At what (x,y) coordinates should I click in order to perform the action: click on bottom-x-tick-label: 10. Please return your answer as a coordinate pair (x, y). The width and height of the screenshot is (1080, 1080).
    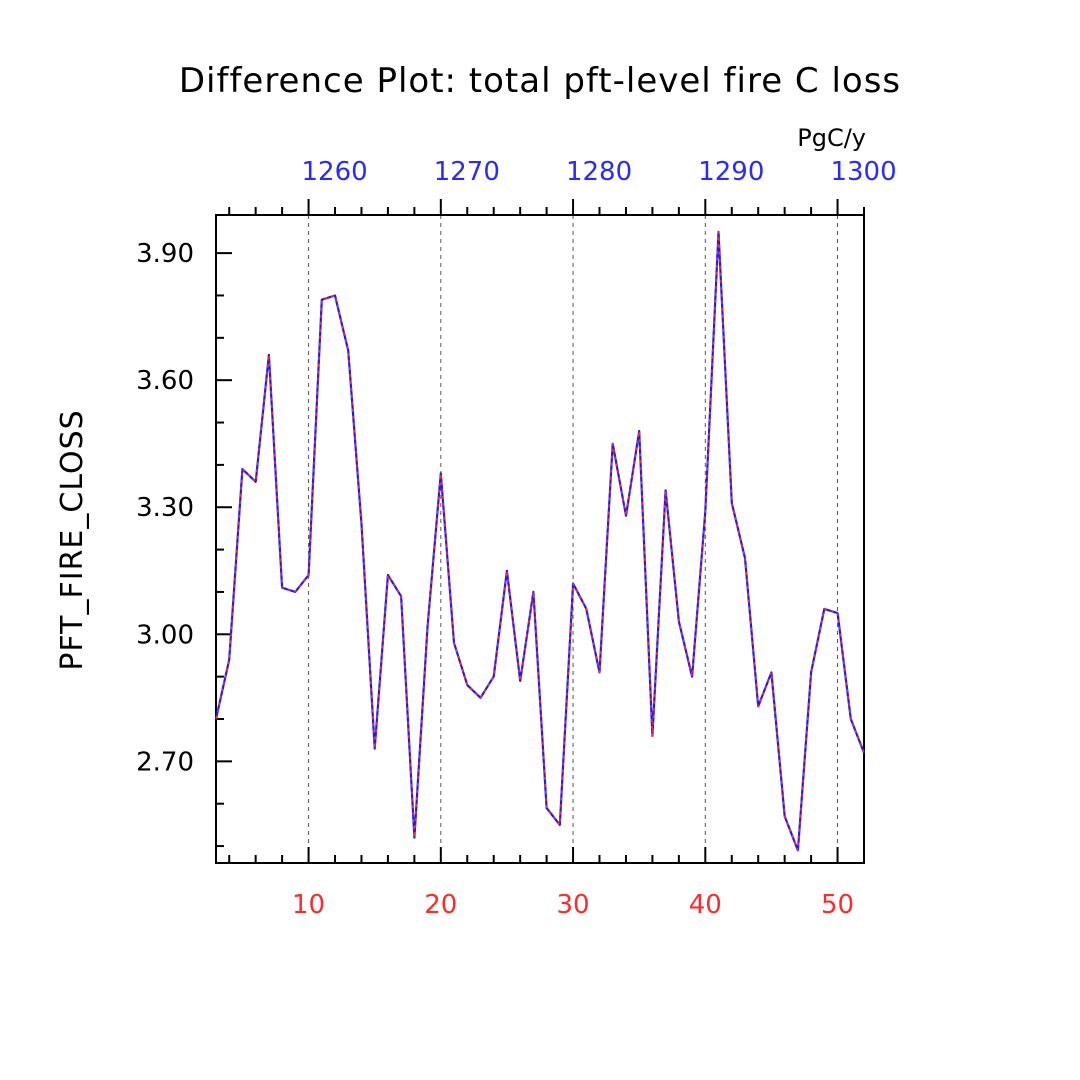
    Looking at the image, I should click on (308, 905).